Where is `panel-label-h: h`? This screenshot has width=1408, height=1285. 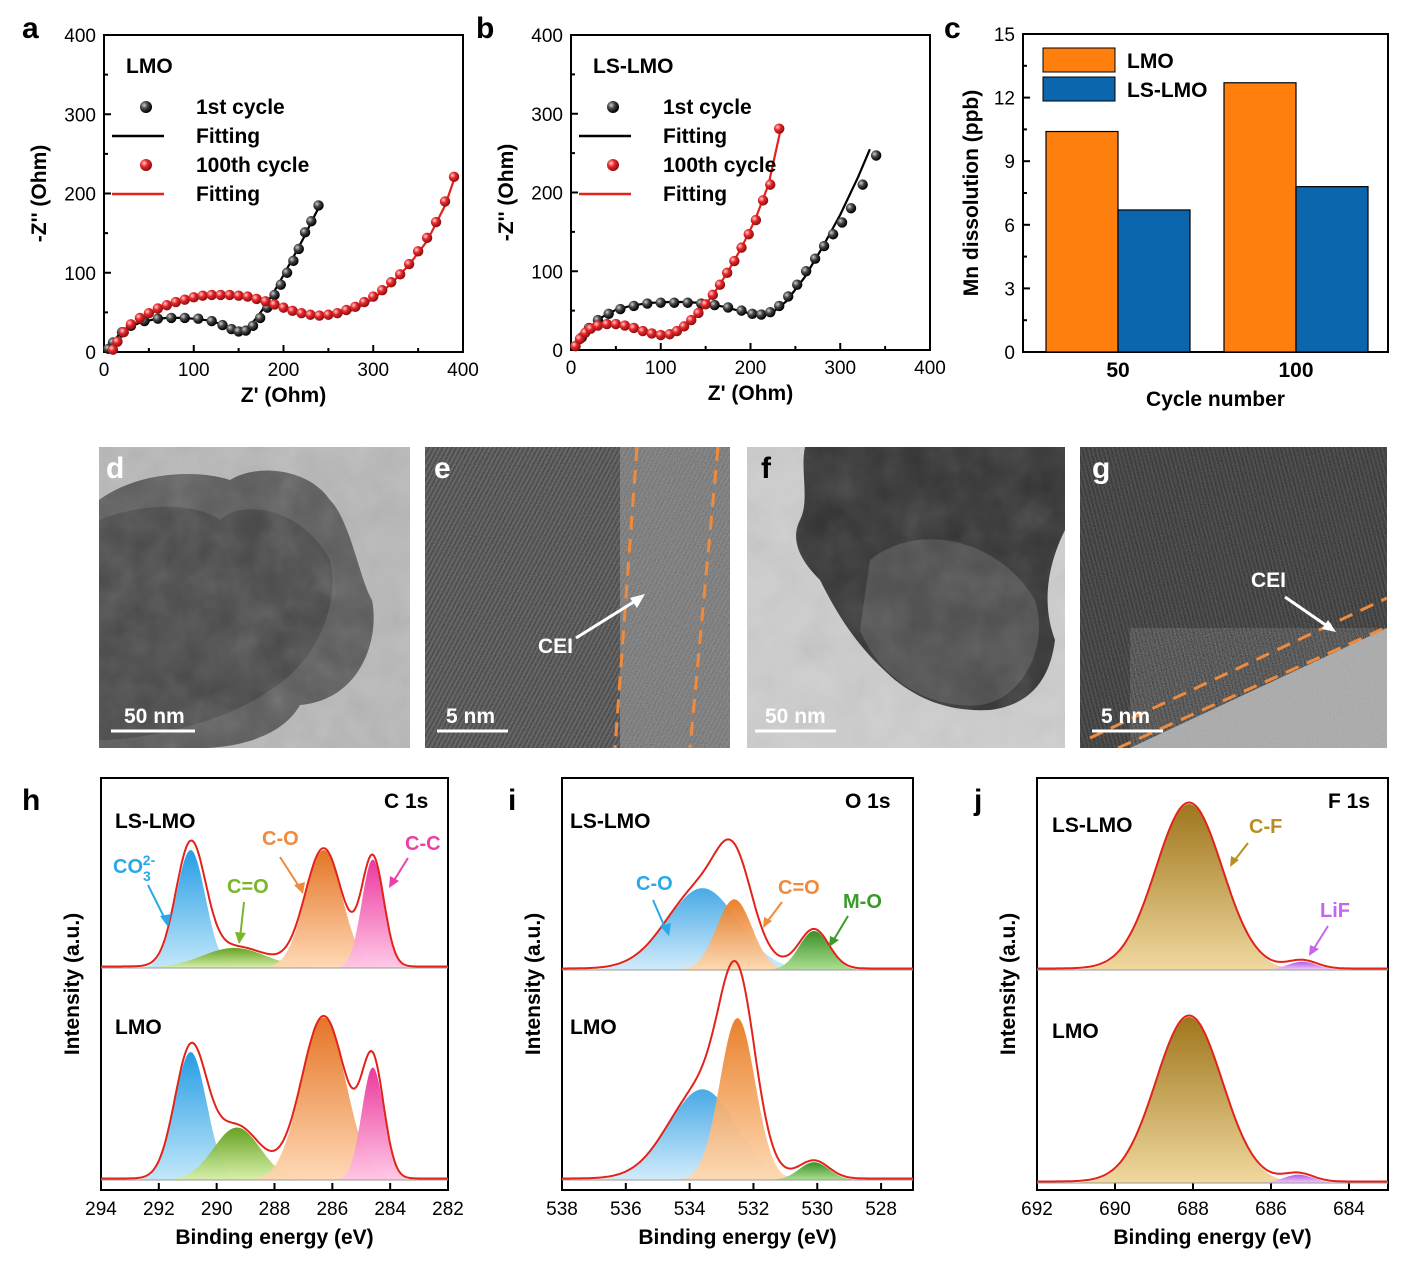 panel-label-h: h is located at coordinates (31, 800).